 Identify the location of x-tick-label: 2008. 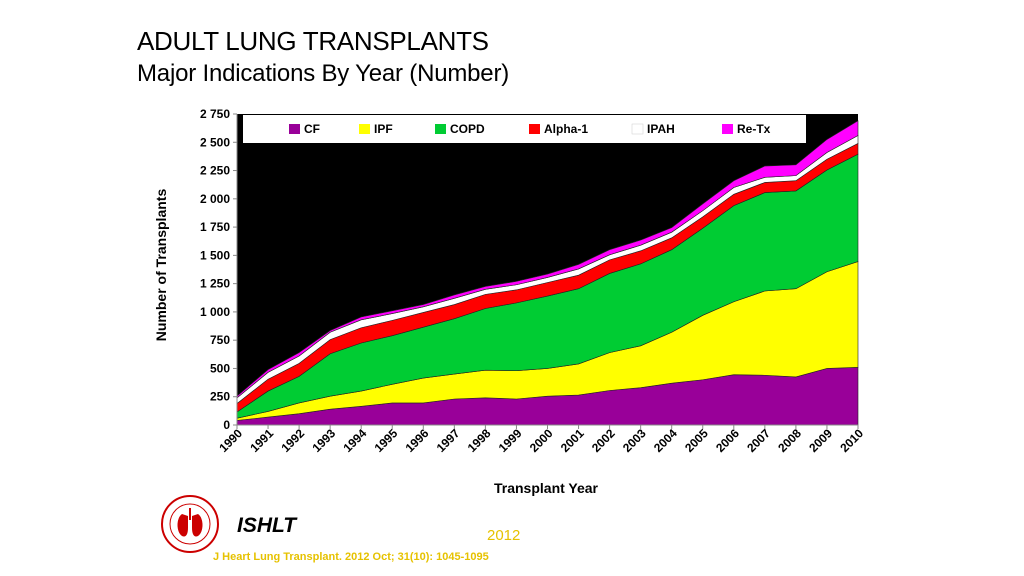
(789, 440).